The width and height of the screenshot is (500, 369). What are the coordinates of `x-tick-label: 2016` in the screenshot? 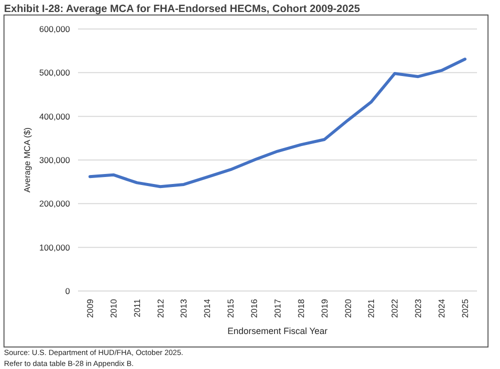 It's located at (254, 308).